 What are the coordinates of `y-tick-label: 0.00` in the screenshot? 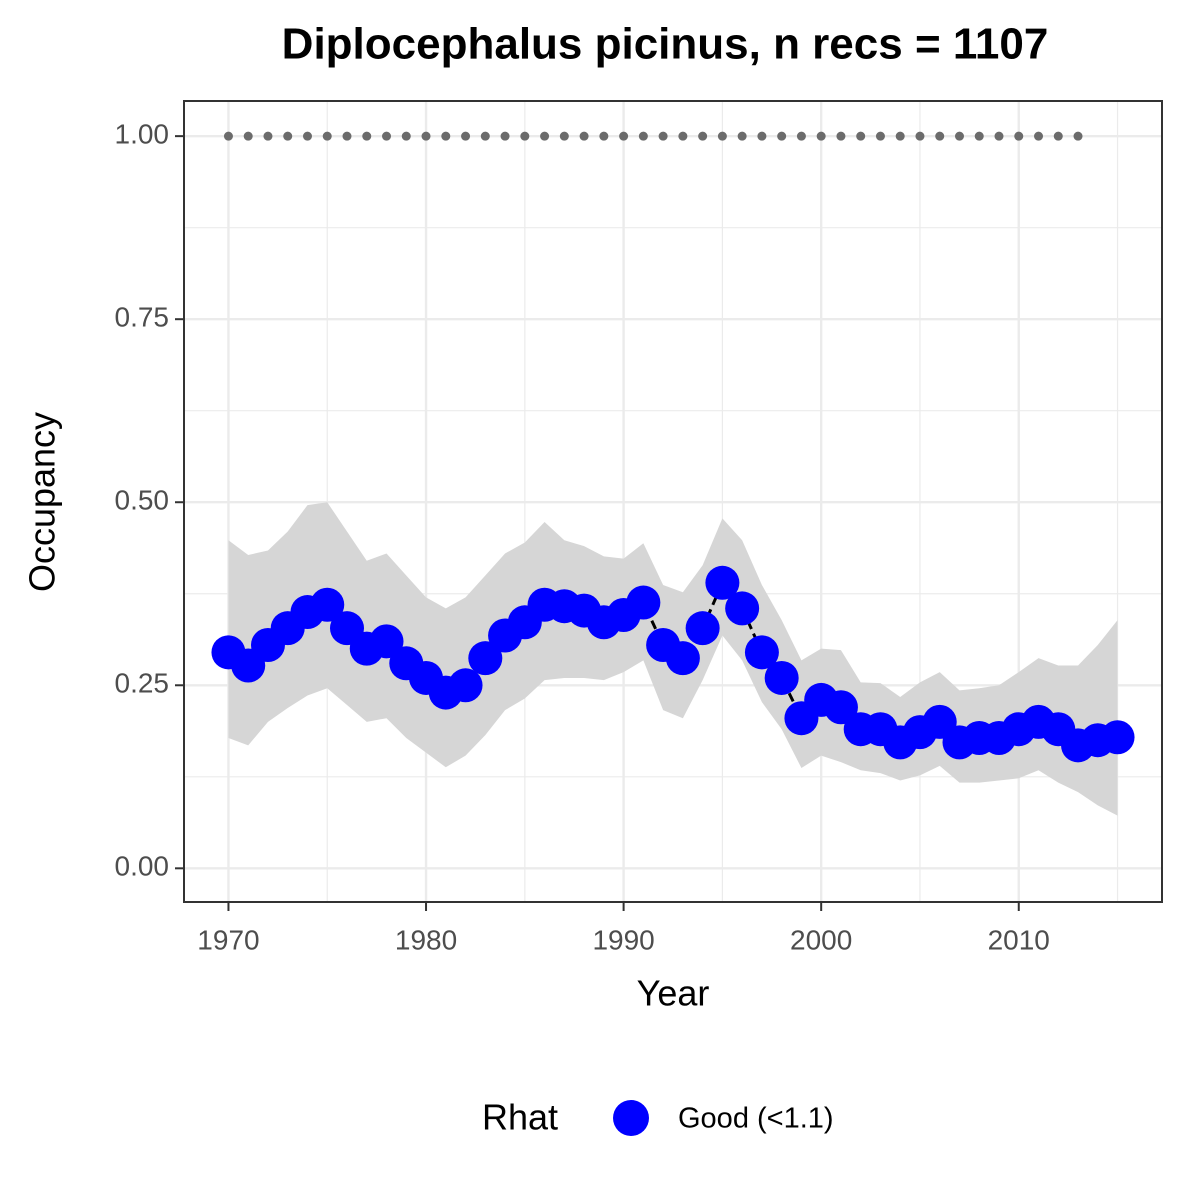 It's located at (142, 866).